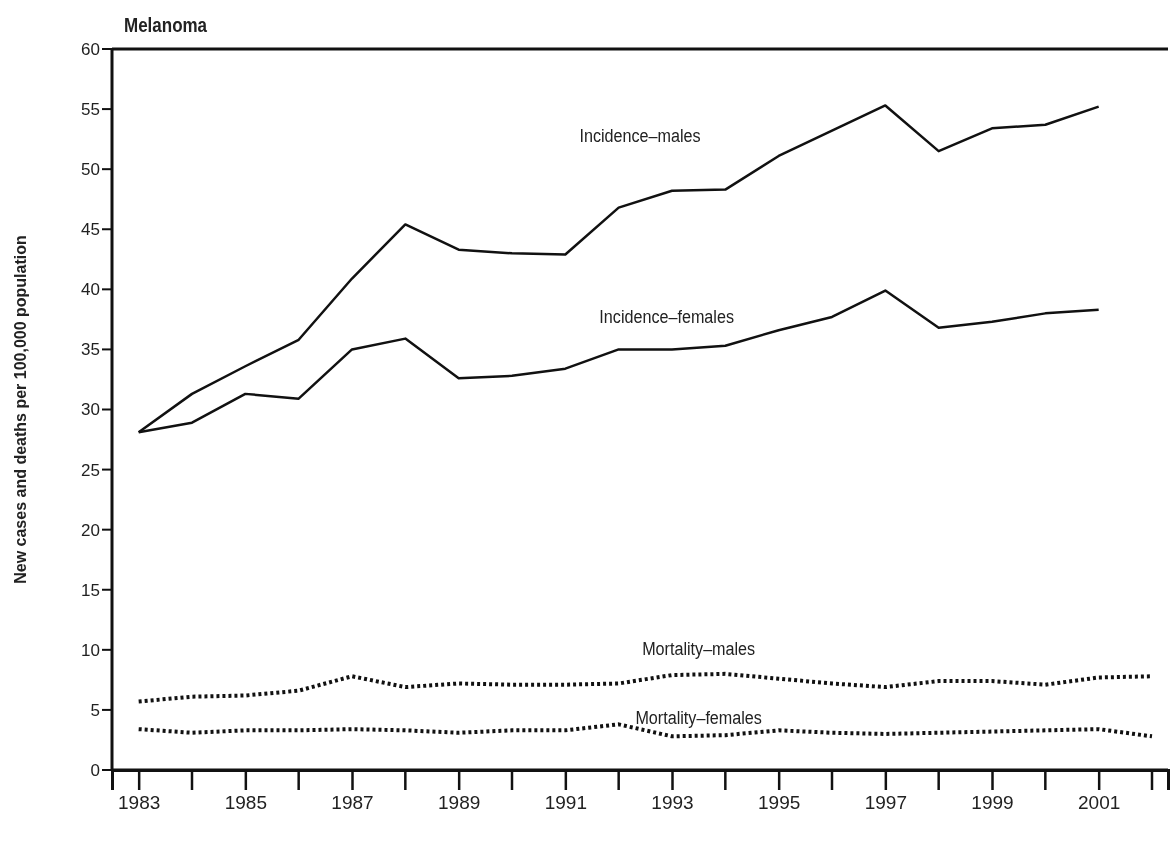 The image size is (1176, 846). What do you see at coordinates (1099, 803) in the screenshot?
I see `x-tick-label: 2001` at bounding box center [1099, 803].